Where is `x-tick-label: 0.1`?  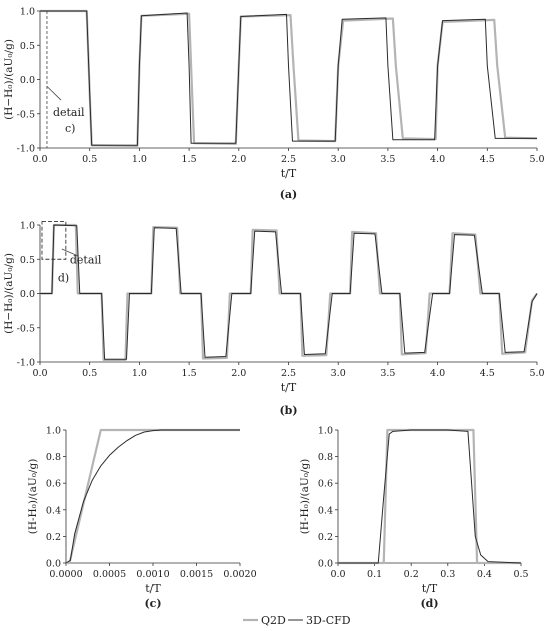
x-tick-label: 0.1 is located at coordinates (374, 574).